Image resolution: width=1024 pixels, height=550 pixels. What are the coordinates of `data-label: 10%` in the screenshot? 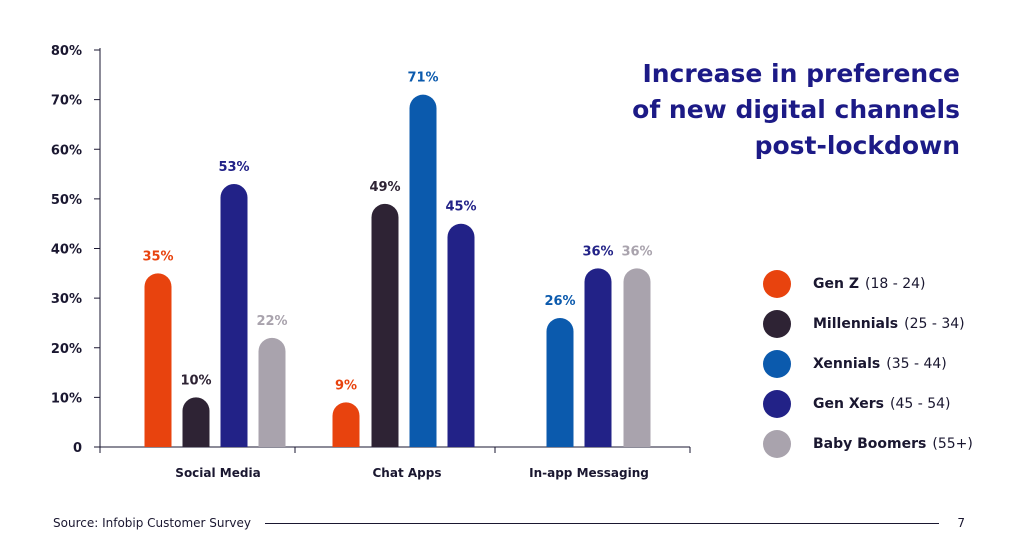 It's located at (195, 380).